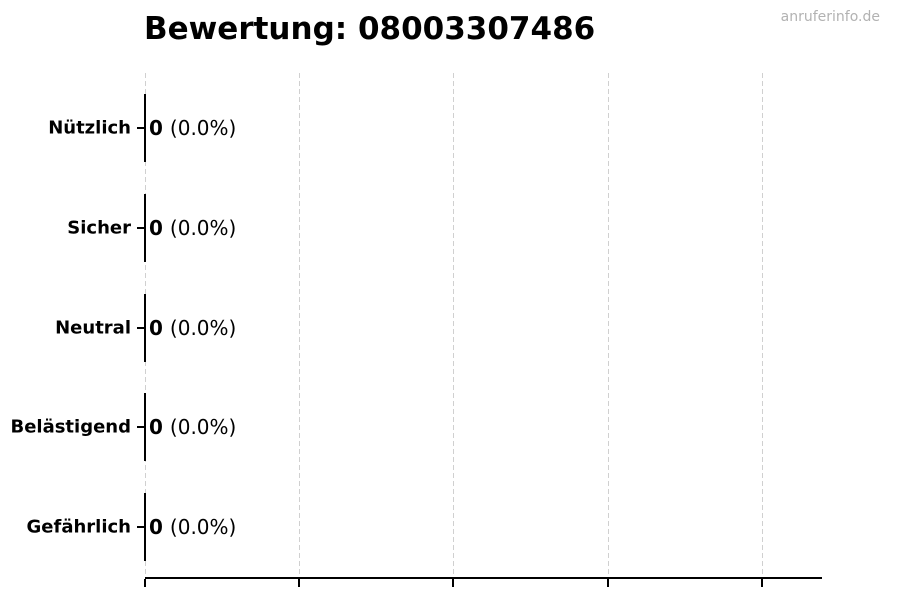 Image resolution: width=900 pixels, height=600 pixels. What do you see at coordinates (370, 29) in the screenshot?
I see `chart-title: Bewertung: 08003307486` at bounding box center [370, 29].